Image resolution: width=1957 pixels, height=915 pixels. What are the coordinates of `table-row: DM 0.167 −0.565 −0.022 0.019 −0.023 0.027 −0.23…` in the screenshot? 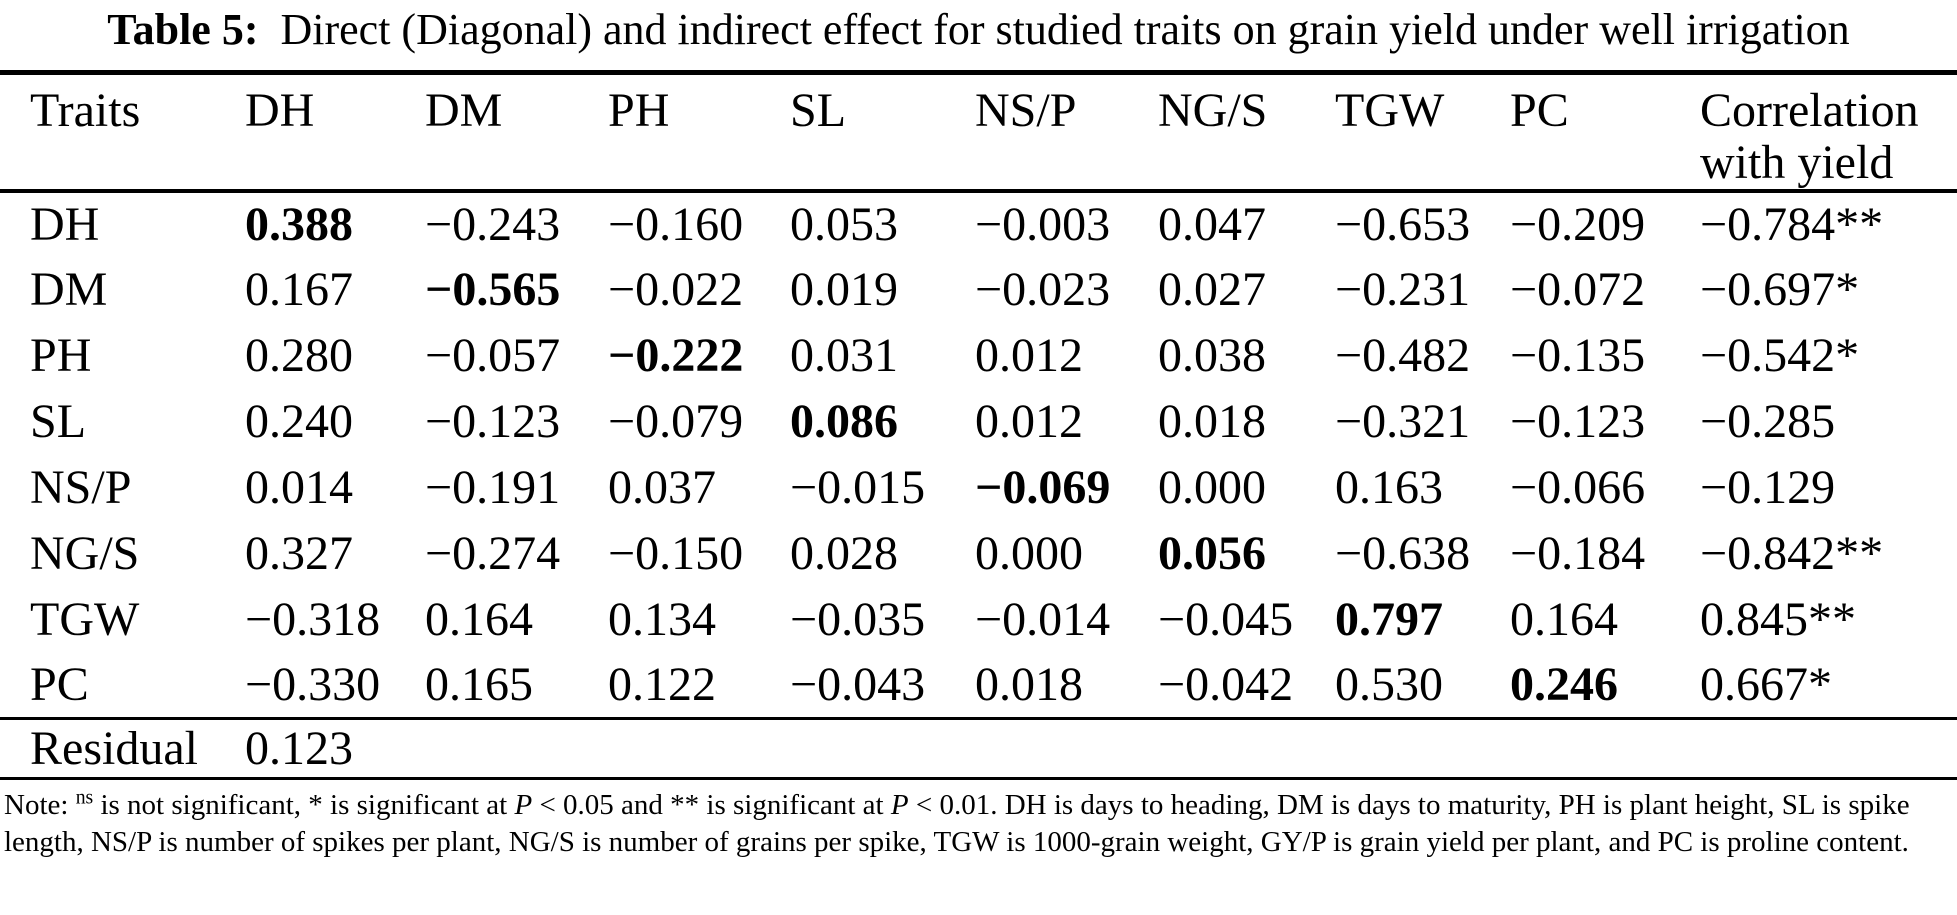 It's located at (978, 290).